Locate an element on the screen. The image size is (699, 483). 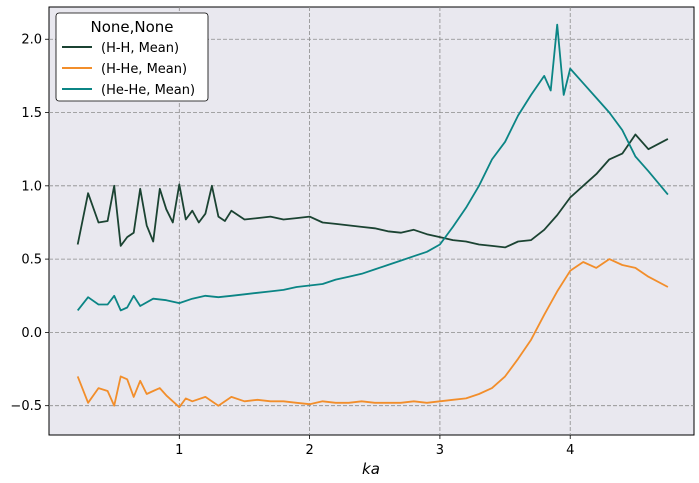
legend-entries: (H-H, Mean) (H-He, Mean) (He-He, Mean) is located at coordinates (128, 69).